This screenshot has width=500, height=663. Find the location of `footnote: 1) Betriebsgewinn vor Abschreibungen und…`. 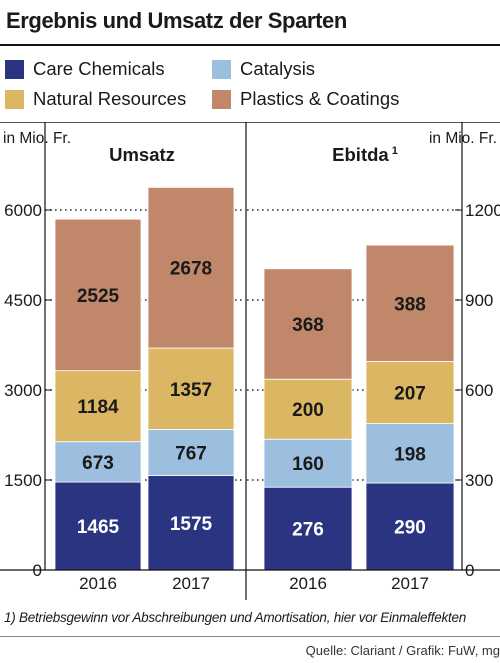

footnote: 1) Betriebsgewinn vor Abschreibungen und… is located at coordinates (235, 617).